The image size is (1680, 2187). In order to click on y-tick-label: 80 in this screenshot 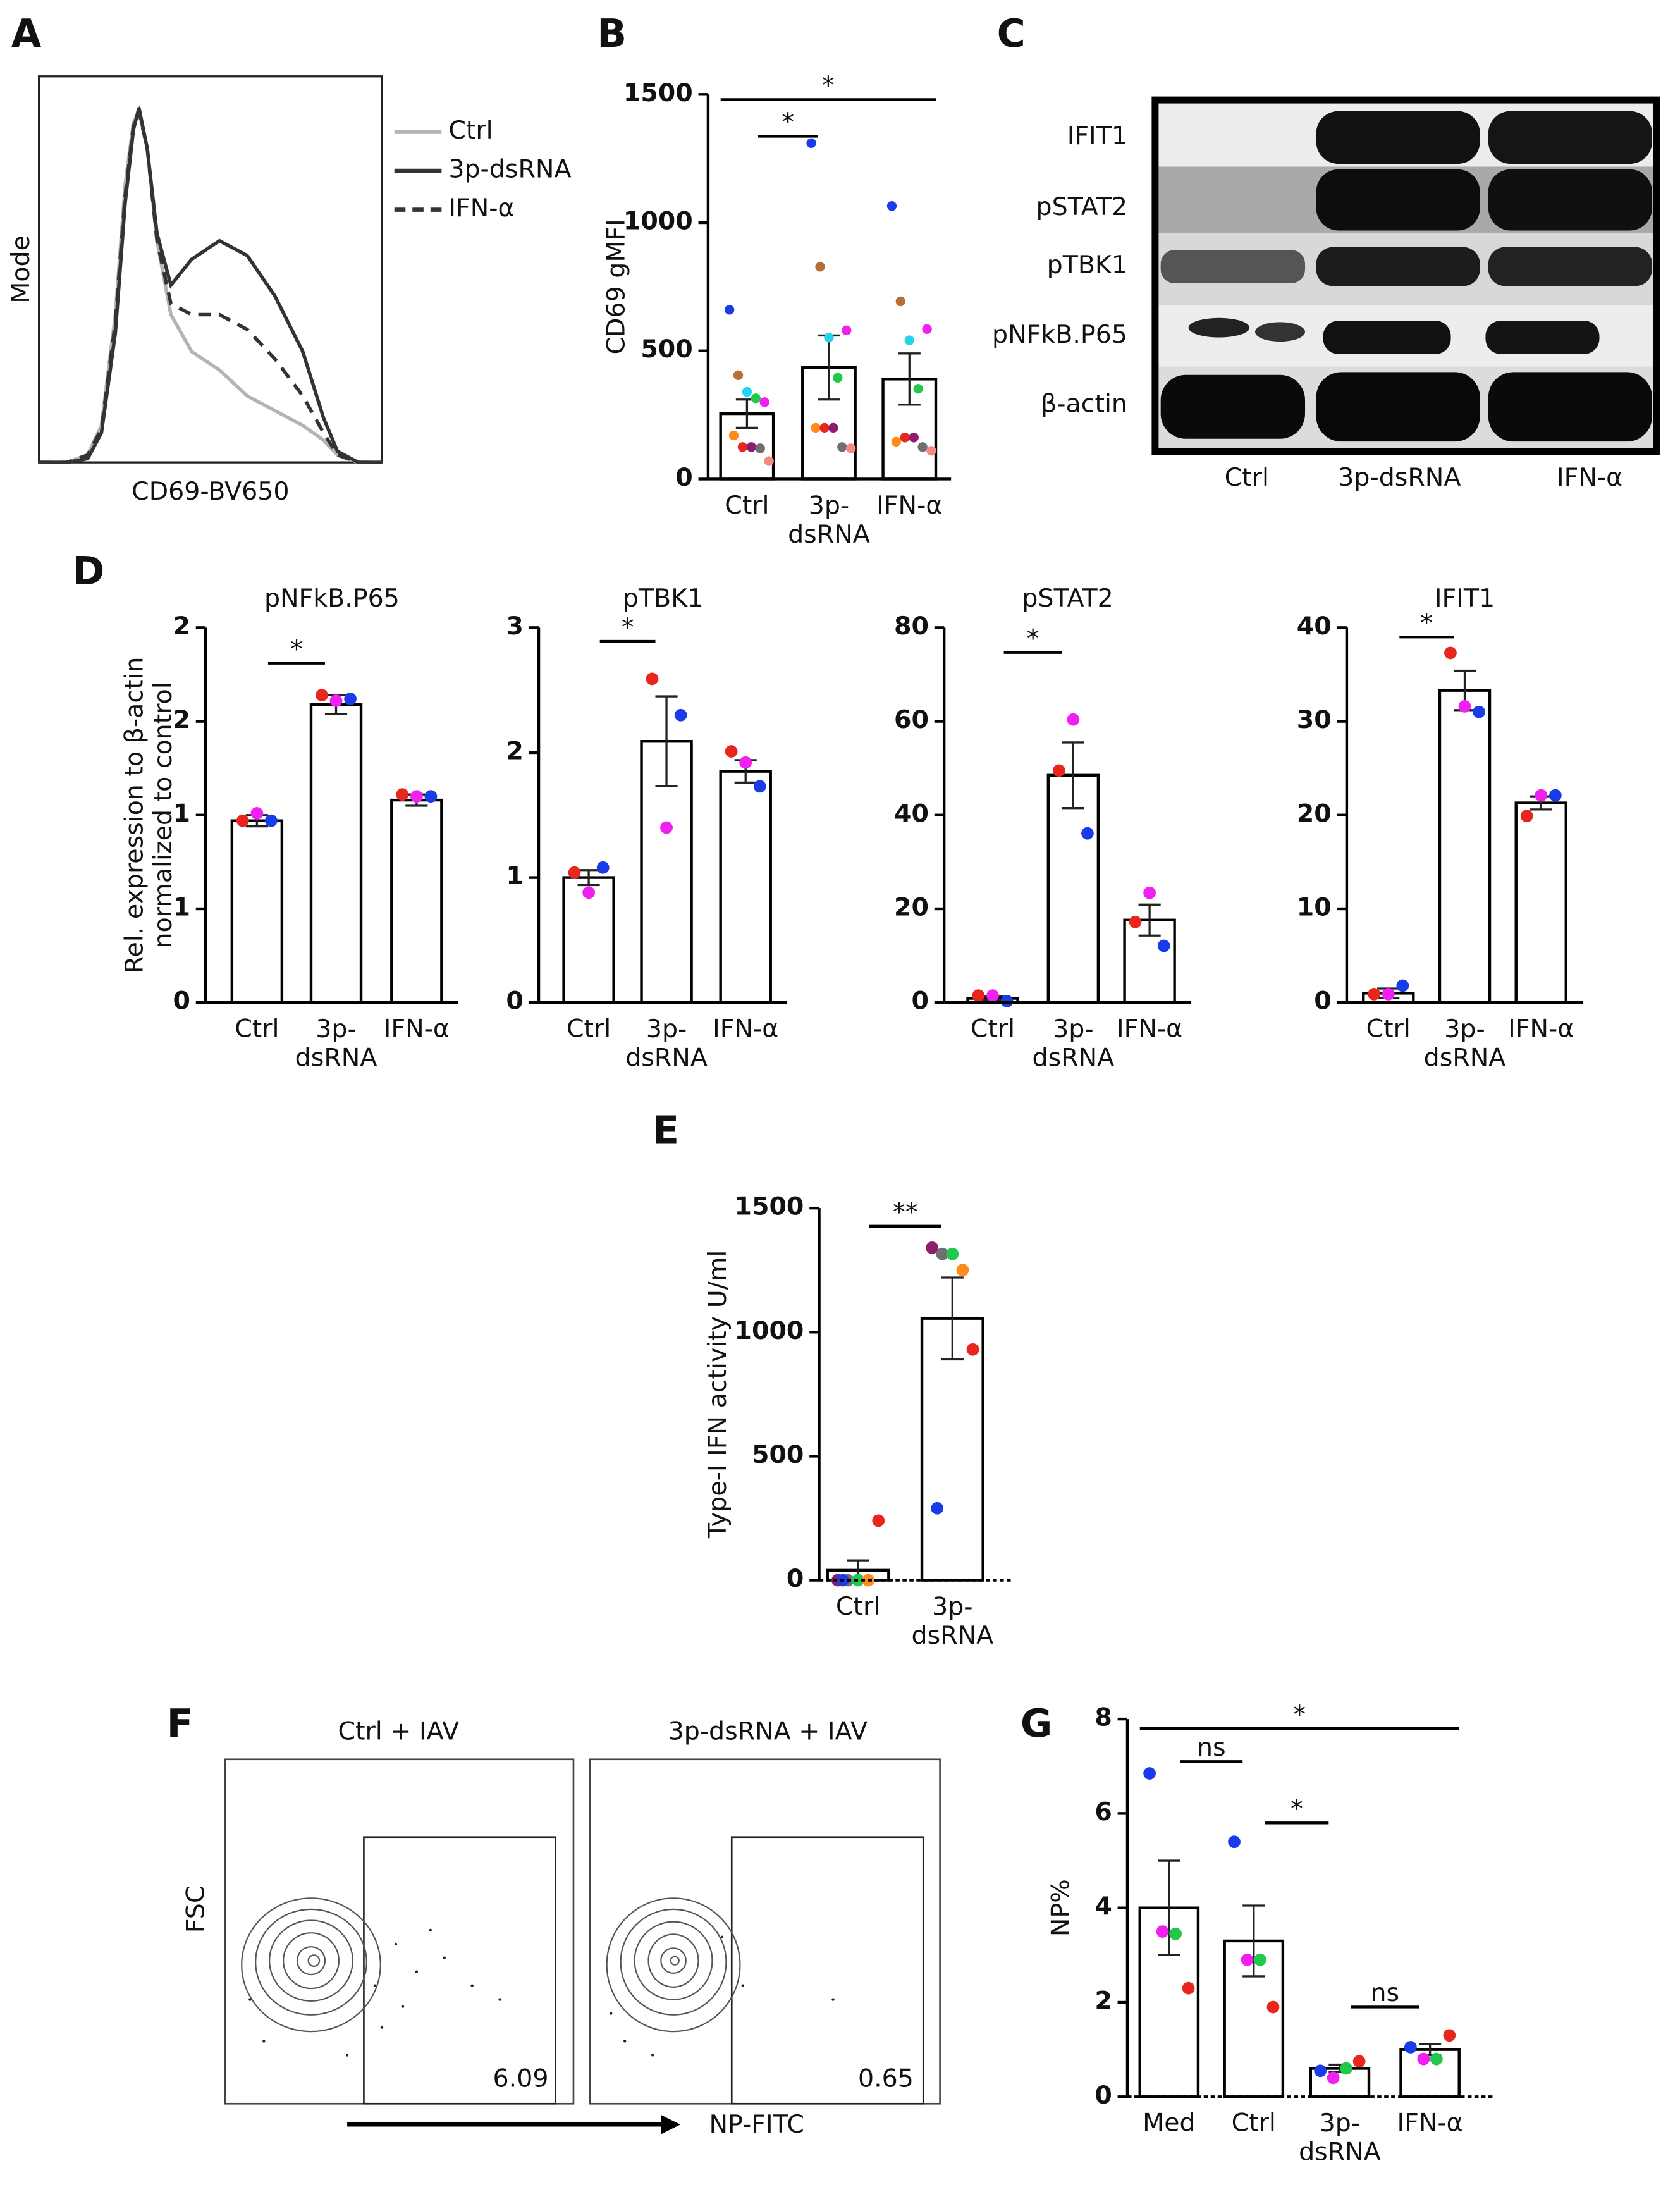, I will do `click(911, 626)`.